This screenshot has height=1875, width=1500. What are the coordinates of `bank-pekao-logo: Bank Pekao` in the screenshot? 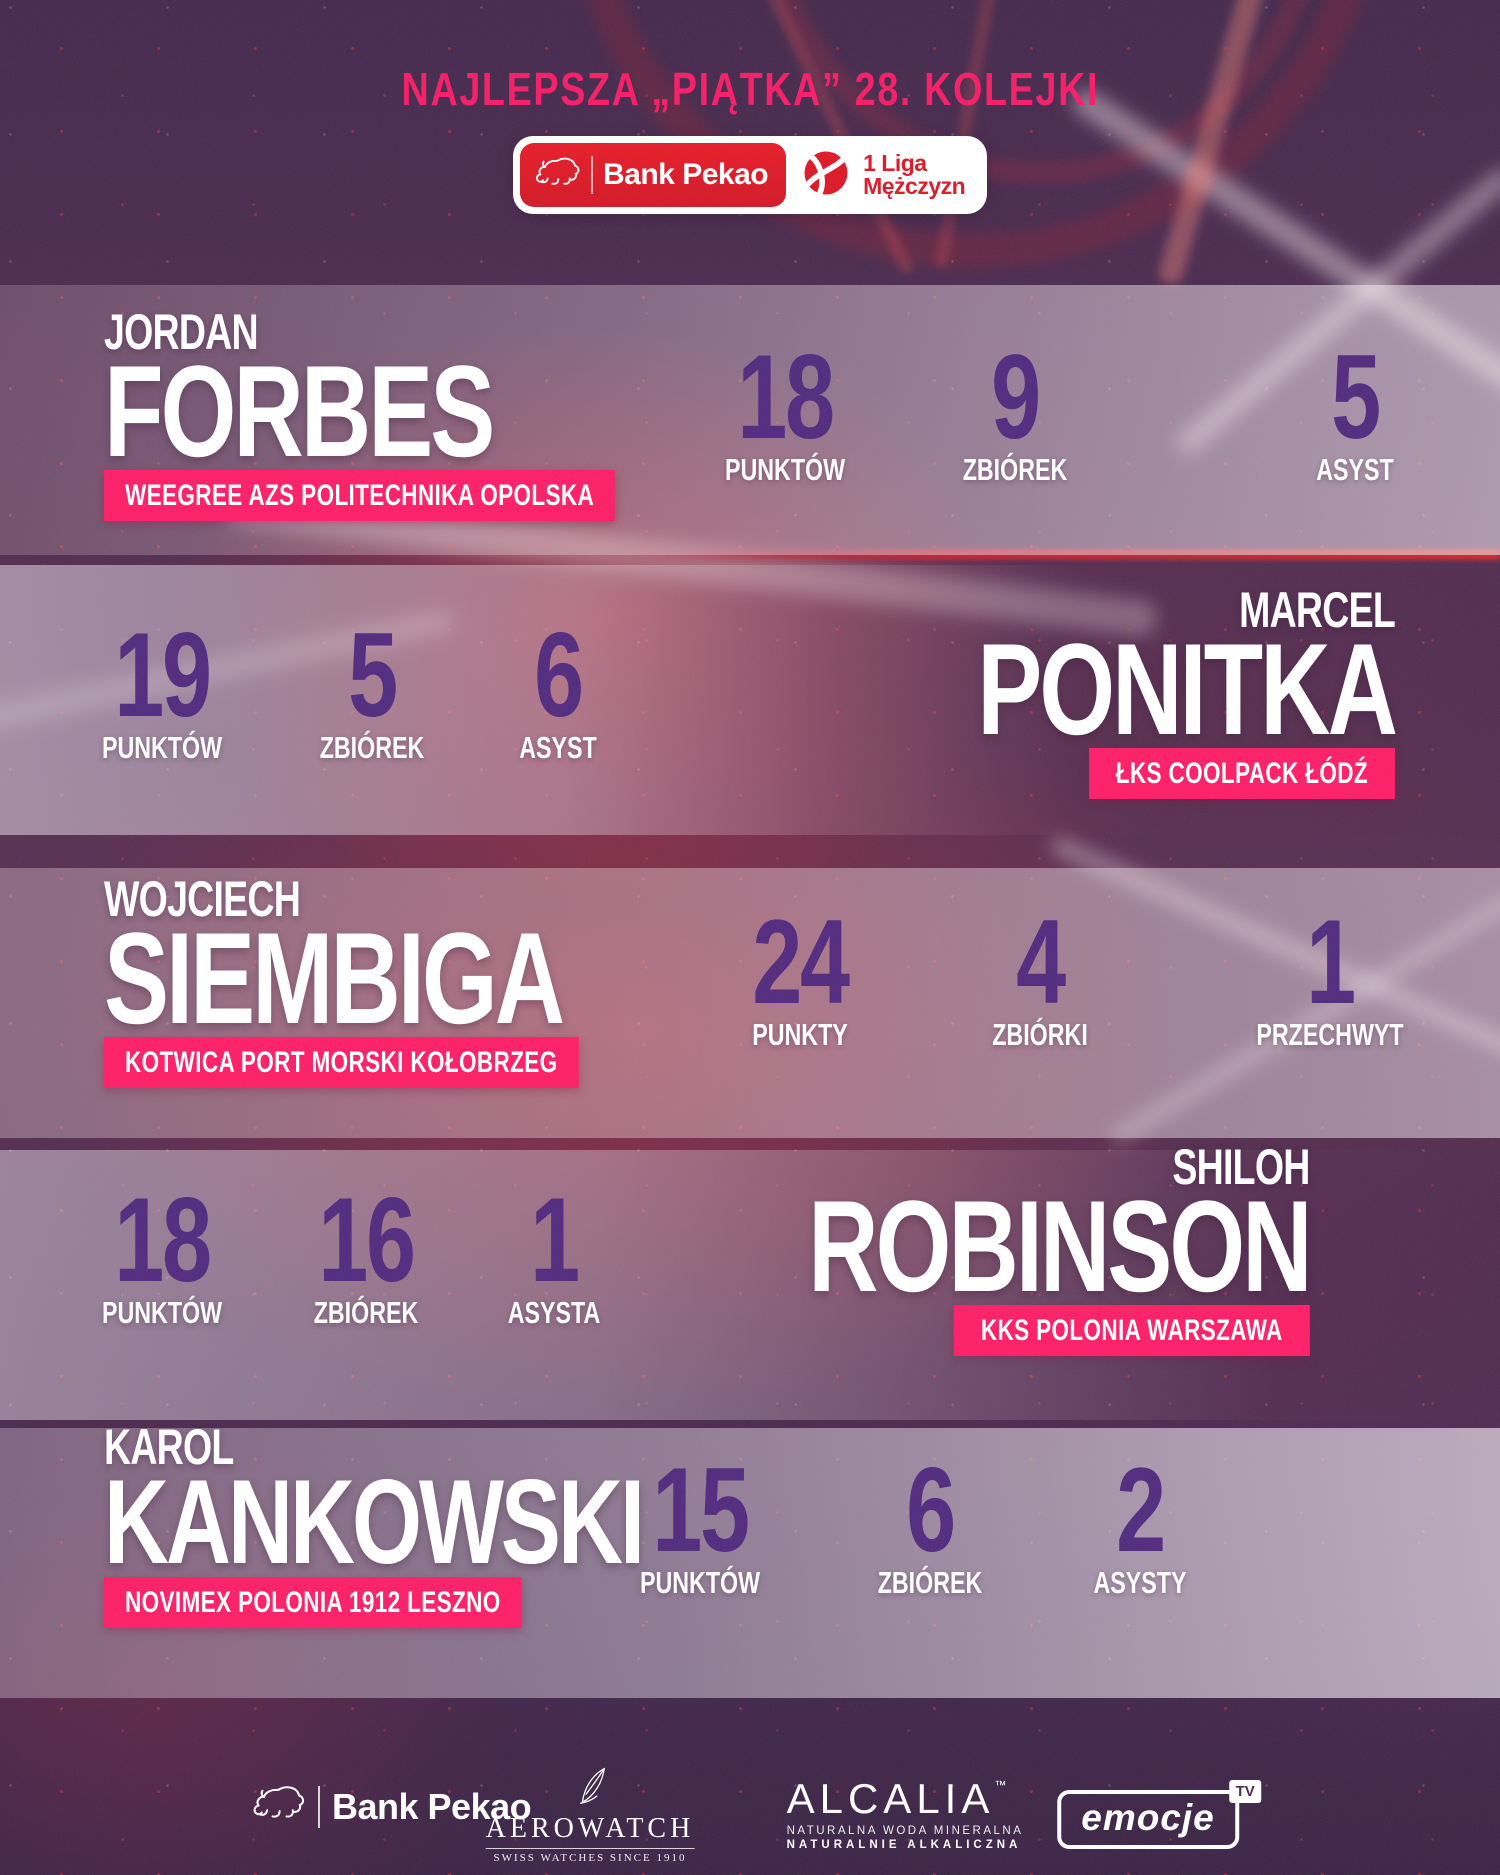 It's located at (653, 175).